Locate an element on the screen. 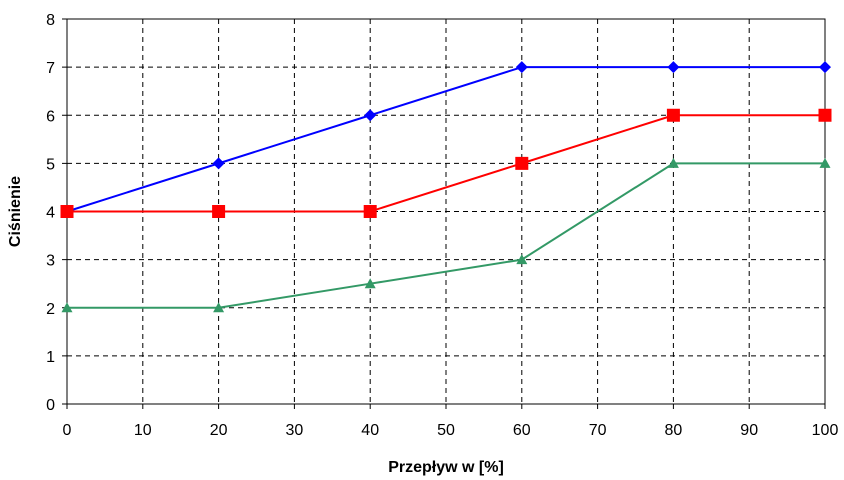 This screenshot has width=844, height=480. y-tick-label: 4 is located at coordinates (50, 213).